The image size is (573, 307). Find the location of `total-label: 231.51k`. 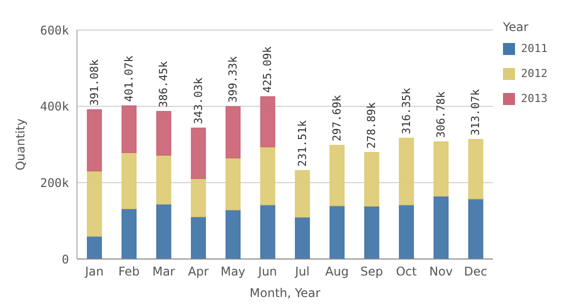

total-label: 231.51k is located at coordinates (302, 143).